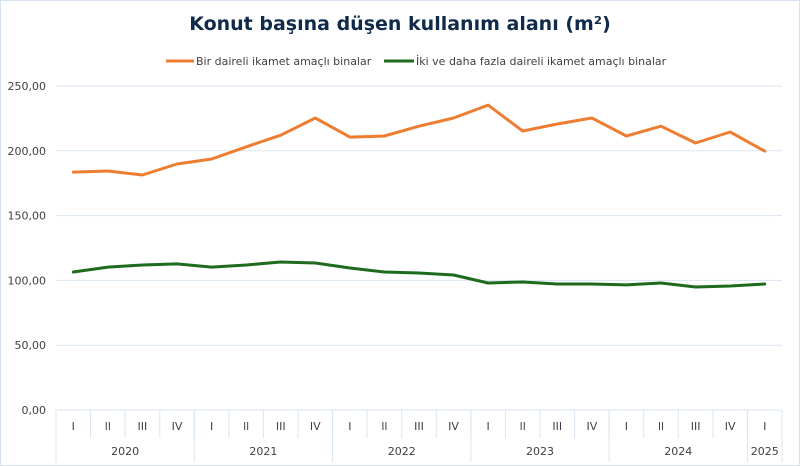 This screenshot has width=800, height=466. What do you see at coordinates (765, 451) in the screenshot?
I see `x-tick-year: 2025` at bounding box center [765, 451].